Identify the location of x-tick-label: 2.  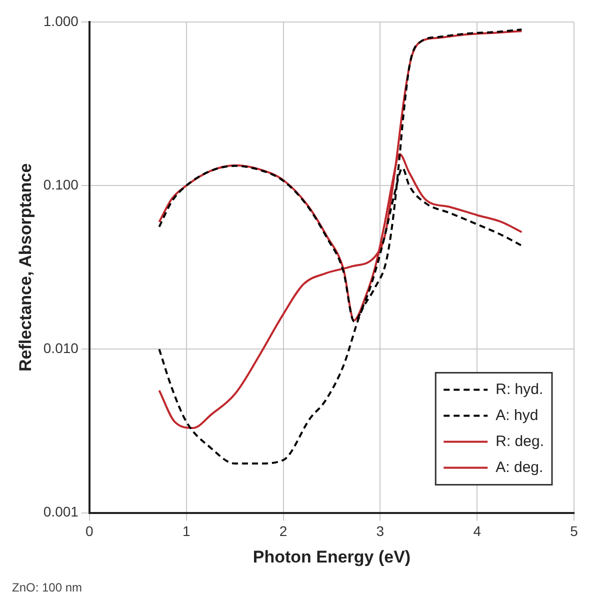
(283, 531).